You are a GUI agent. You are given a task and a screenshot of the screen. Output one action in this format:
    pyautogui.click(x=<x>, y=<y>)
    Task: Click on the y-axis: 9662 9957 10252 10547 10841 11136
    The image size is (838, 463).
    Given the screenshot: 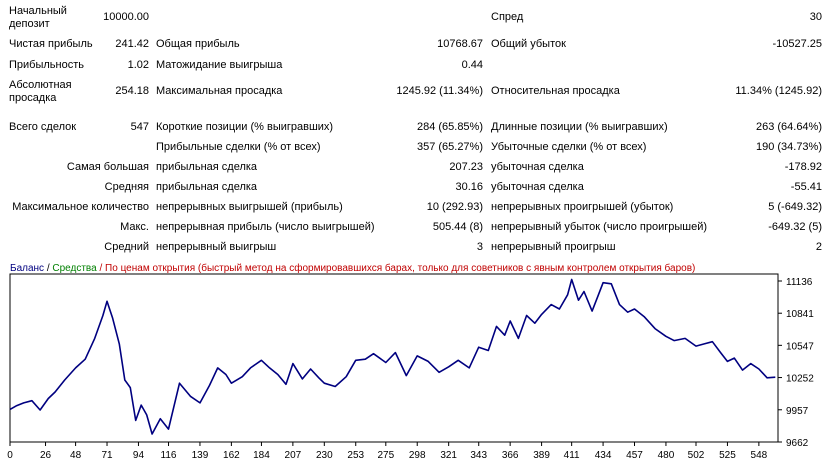 What is the action you would take?
    pyautogui.click(x=796, y=363)
    